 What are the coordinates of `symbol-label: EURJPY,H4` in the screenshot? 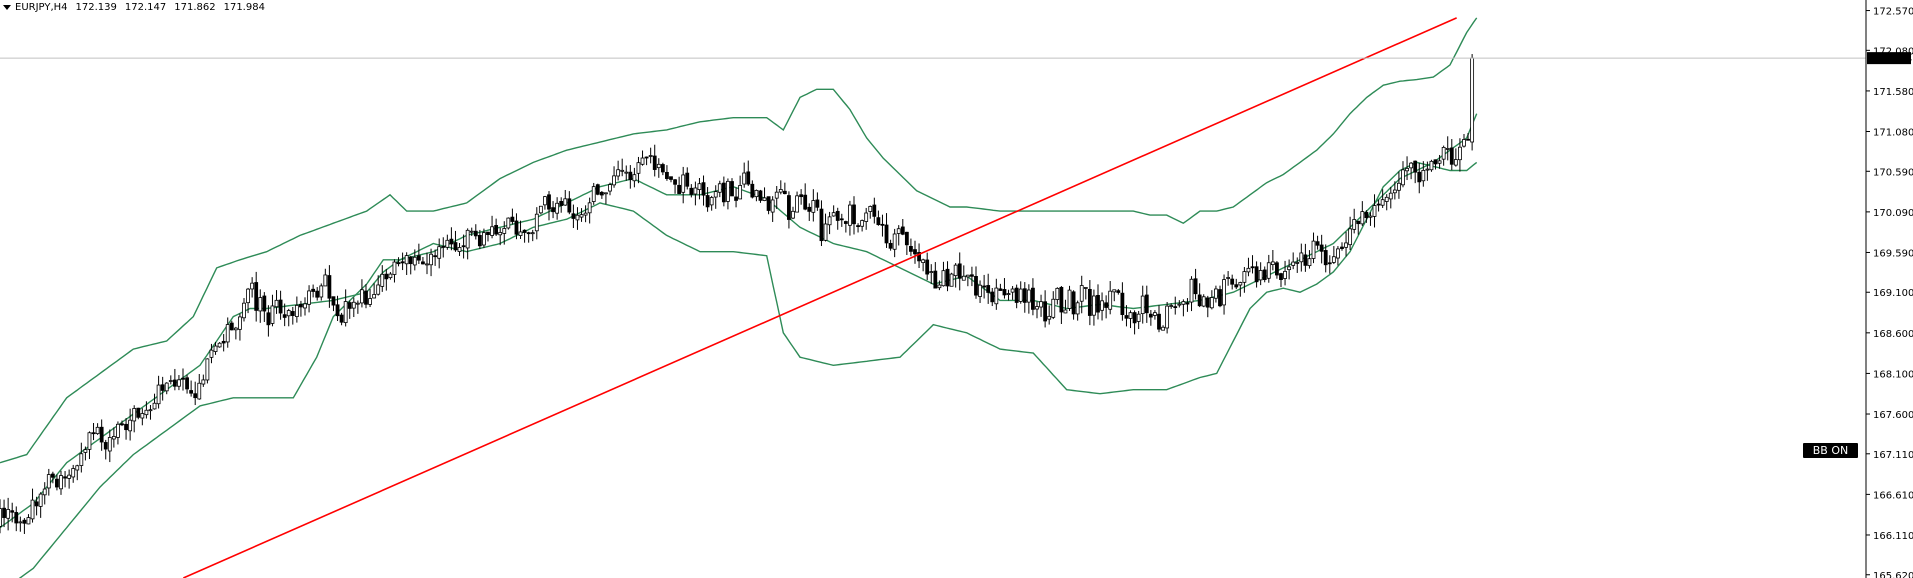 It's located at (41, 7).